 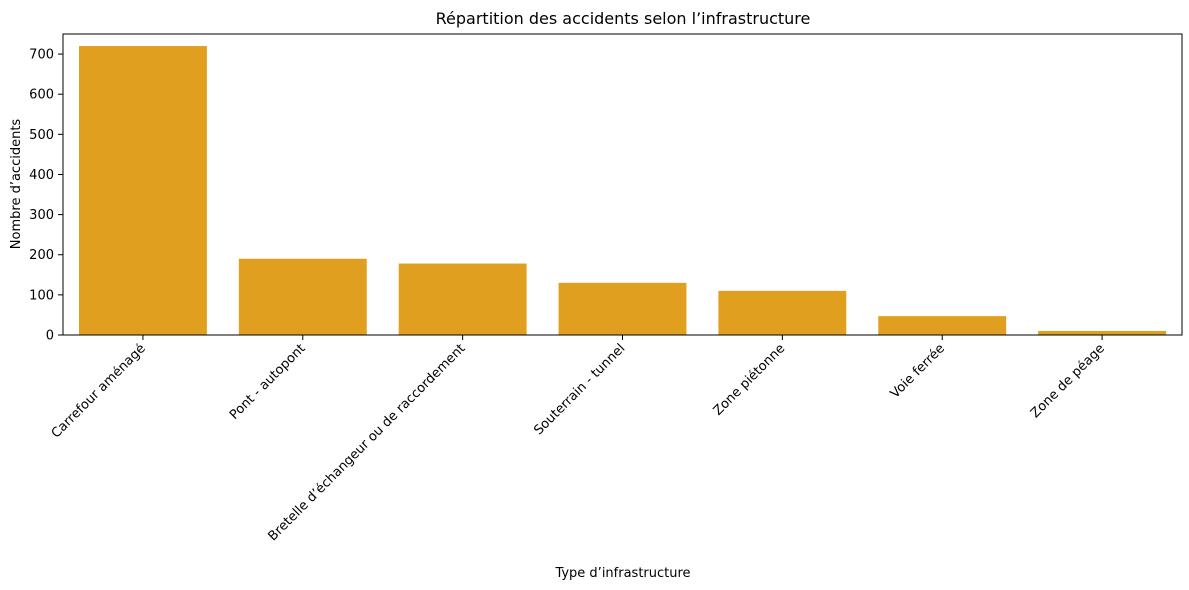 What do you see at coordinates (268, 382) in the screenshot?
I see `x-tick-label: Pont - autopont` at bounding box center [268, 382].